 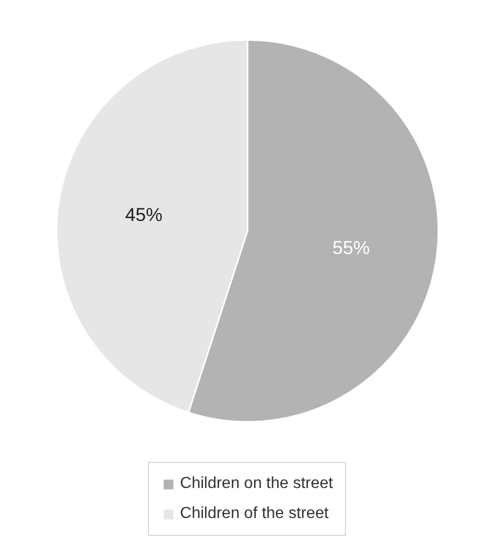 What do you see at coordinates (351, 247) in the screenshot?
I see `data-label: 55%` at bounding box center [351, 247].